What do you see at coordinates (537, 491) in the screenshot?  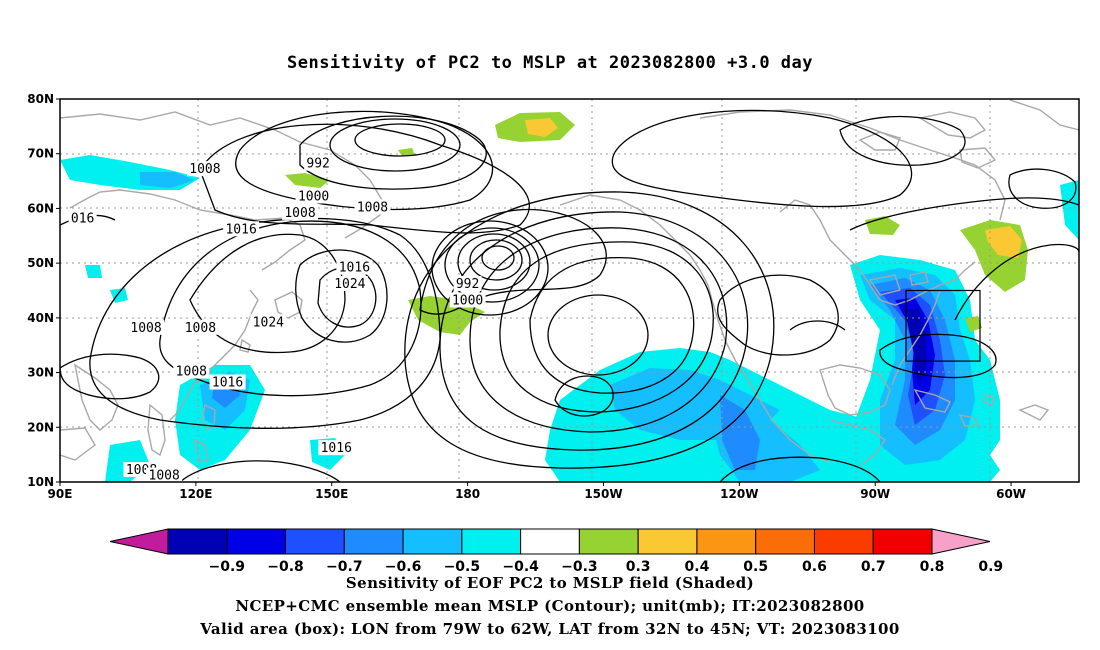 I see `longitude-labels: 90E 120E 150E 180 150W 120W 90W 60W` at bounding box center [537, 491].